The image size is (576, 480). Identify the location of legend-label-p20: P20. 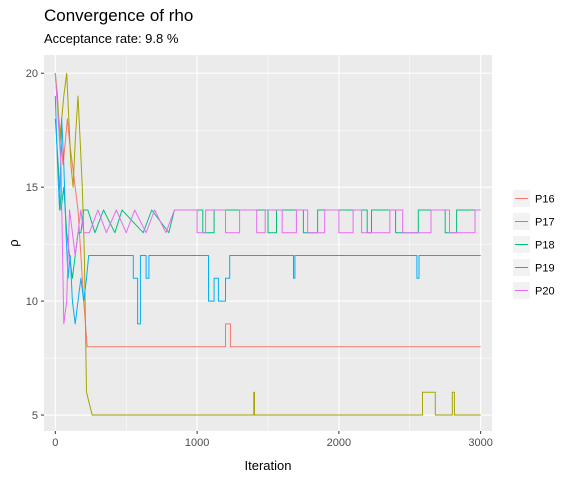
(545, 292).